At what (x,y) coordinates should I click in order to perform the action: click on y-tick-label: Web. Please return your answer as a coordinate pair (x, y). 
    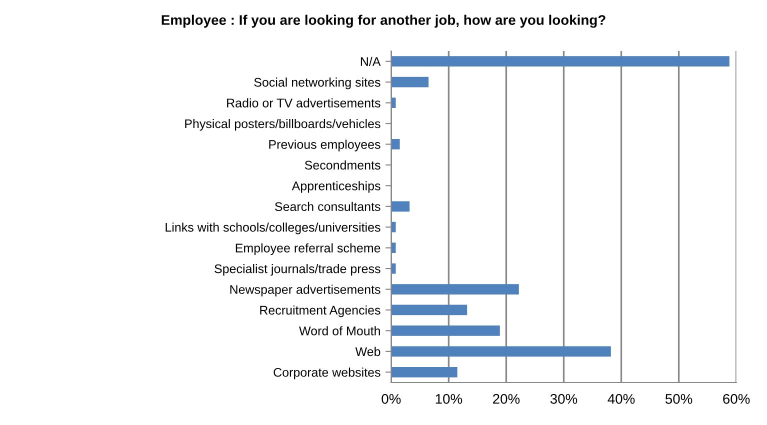
    Looking at the image, I should click on (367, 351).